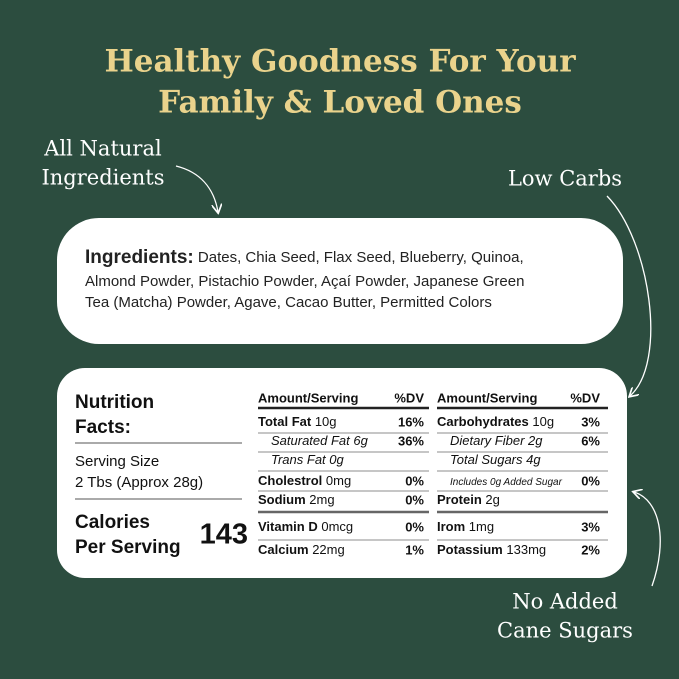  Describe the element at coordinates (340, 62) in the screenshot. I see `title: Healthy Goodness For Your` at that location.